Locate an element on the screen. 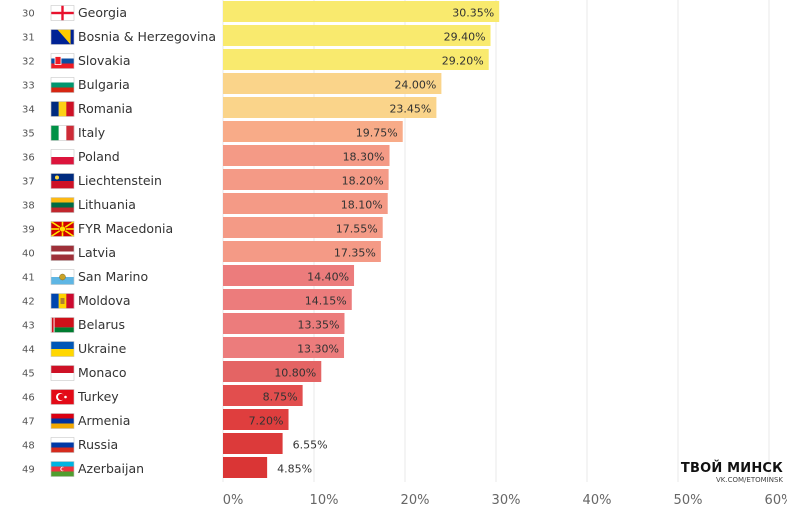 This screenshot has height=511, width=787. value-label: 23.45% is located at coordinates (410, 109).